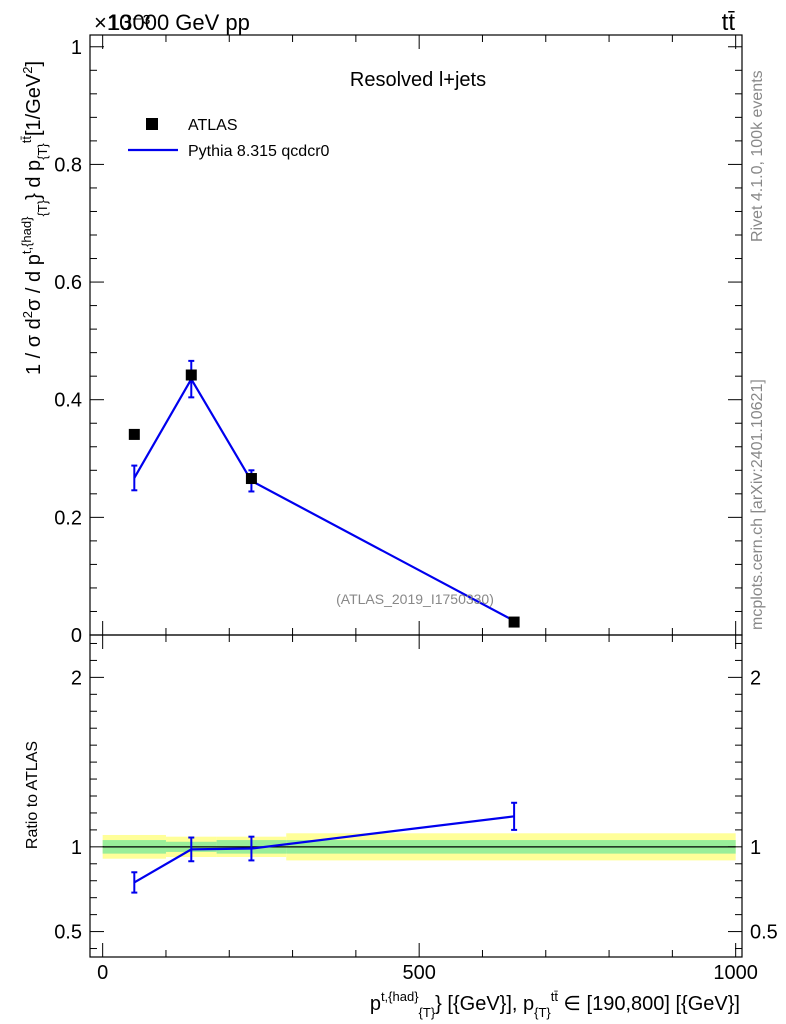 Image resolution: width=786 pixels, height=1024 pixels. Describe the element at coordinates (76, 848) in the screenshot. I see `ratio-y-tick-label-left: 1` at that location.